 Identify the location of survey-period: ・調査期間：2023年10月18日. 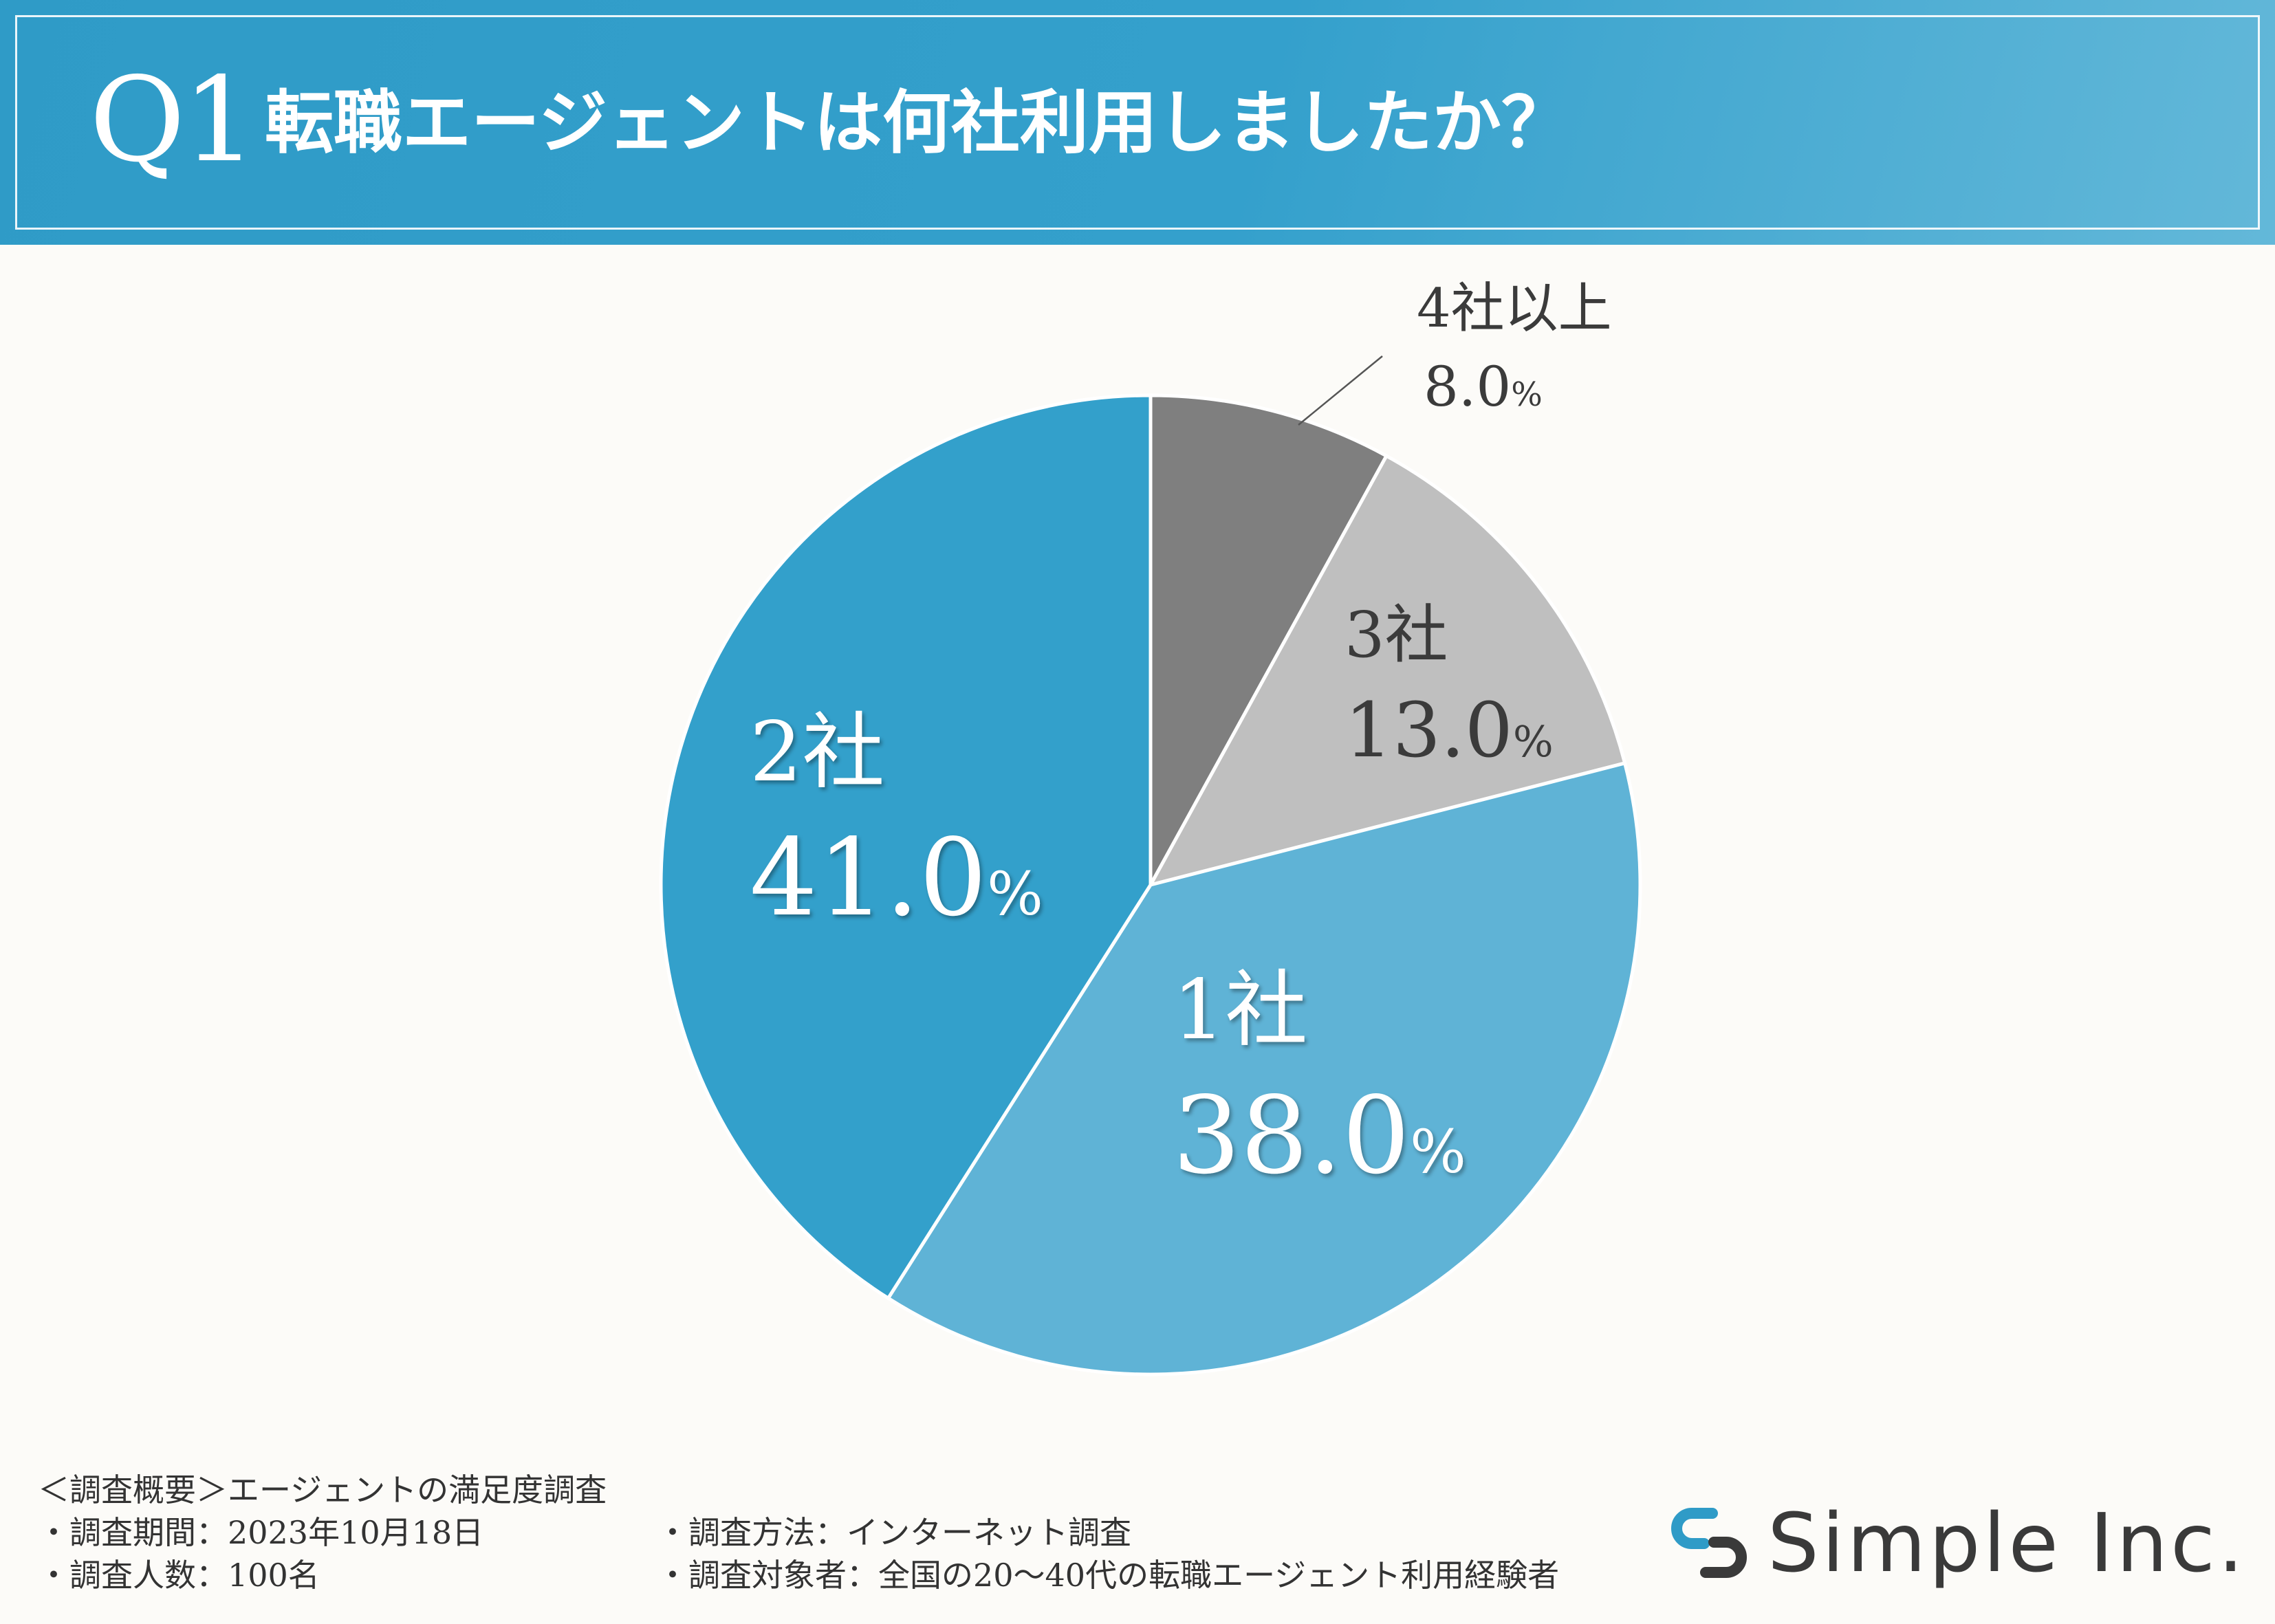
(261, 1532).